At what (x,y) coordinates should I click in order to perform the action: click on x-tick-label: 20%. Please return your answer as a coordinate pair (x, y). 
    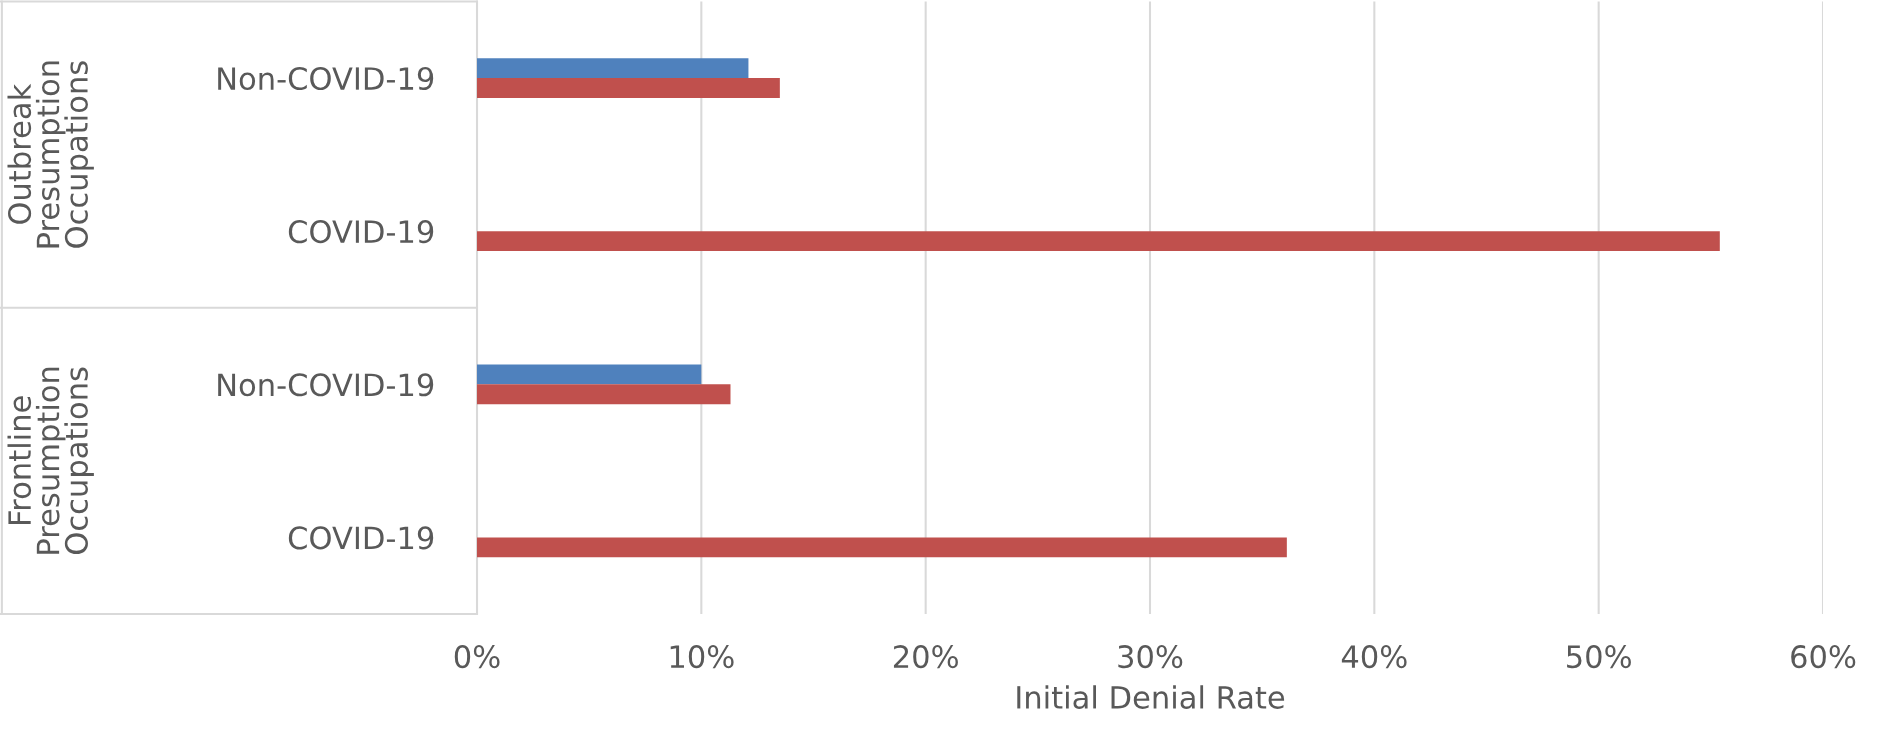
    Looking at the image, I should click on (925, 657).